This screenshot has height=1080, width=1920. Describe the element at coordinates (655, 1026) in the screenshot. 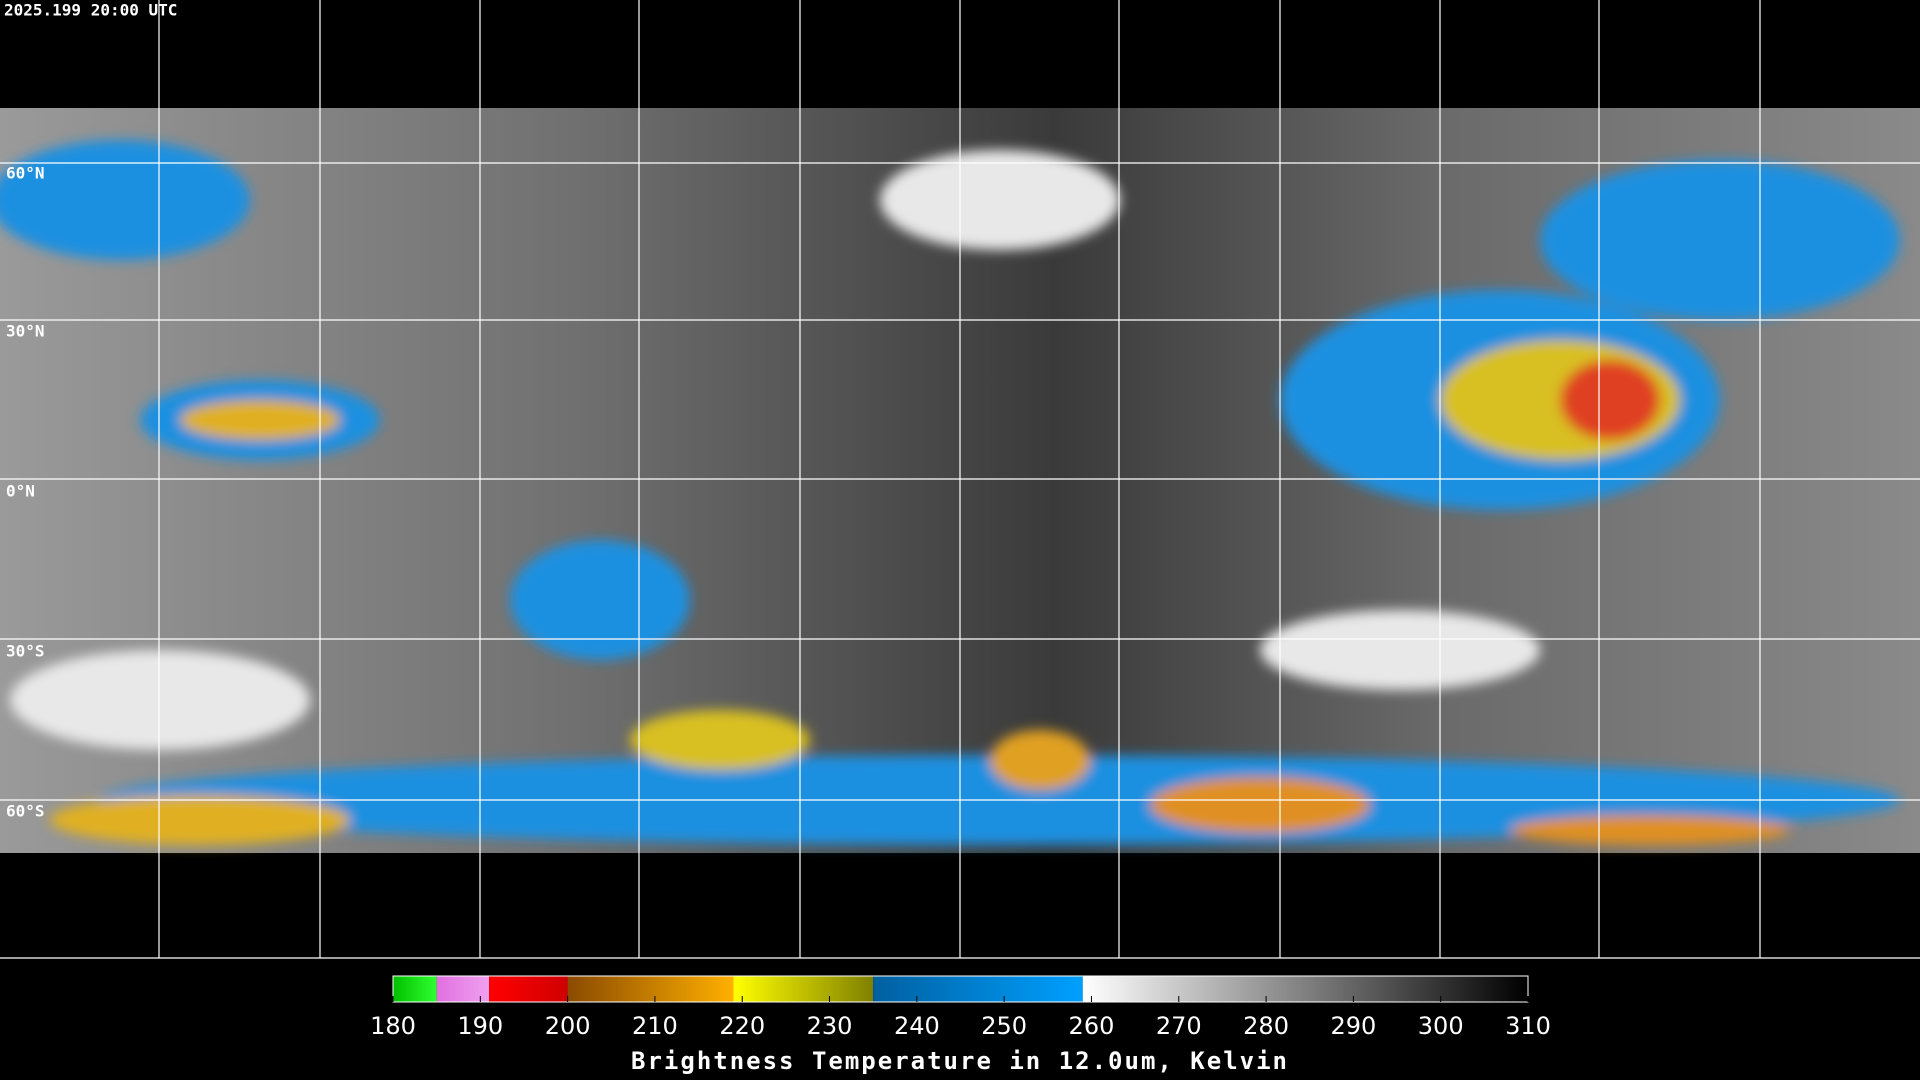

I see `colorbar-tick-label: 210` at that location.